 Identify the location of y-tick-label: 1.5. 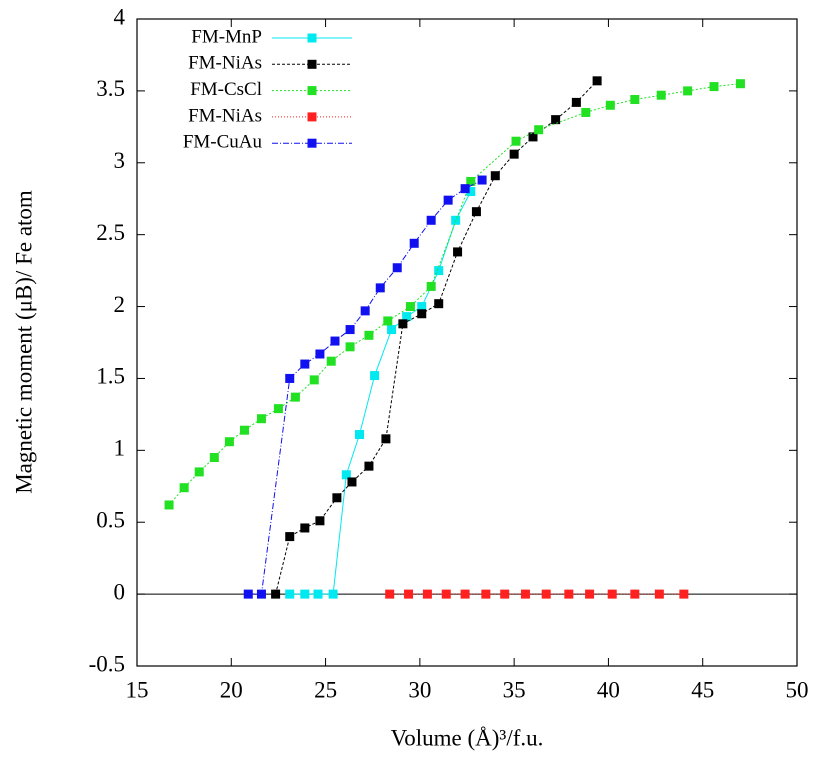
(110, 376).